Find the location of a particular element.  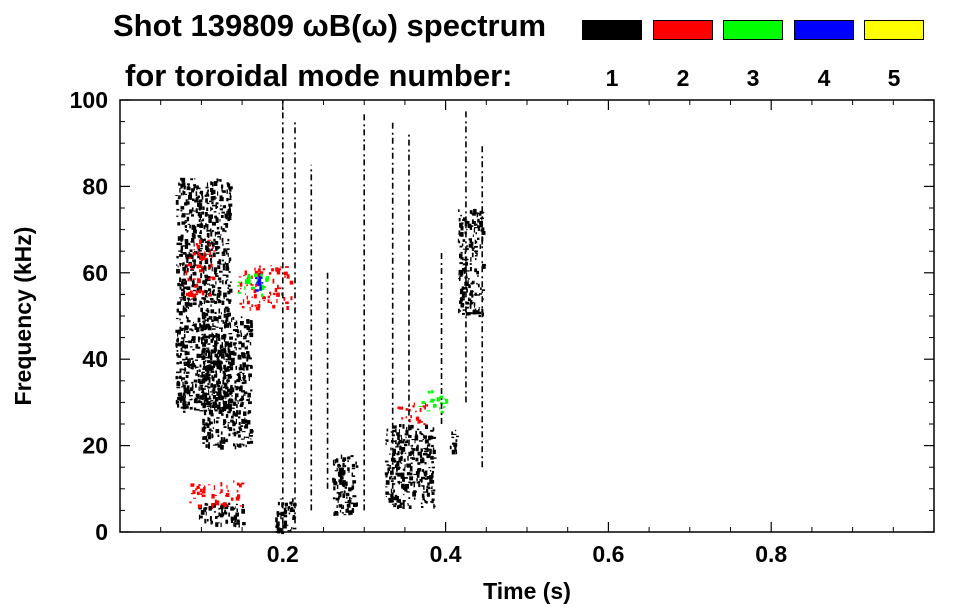

x-tick-label: 0.2 is located at coordinates (283, 554).